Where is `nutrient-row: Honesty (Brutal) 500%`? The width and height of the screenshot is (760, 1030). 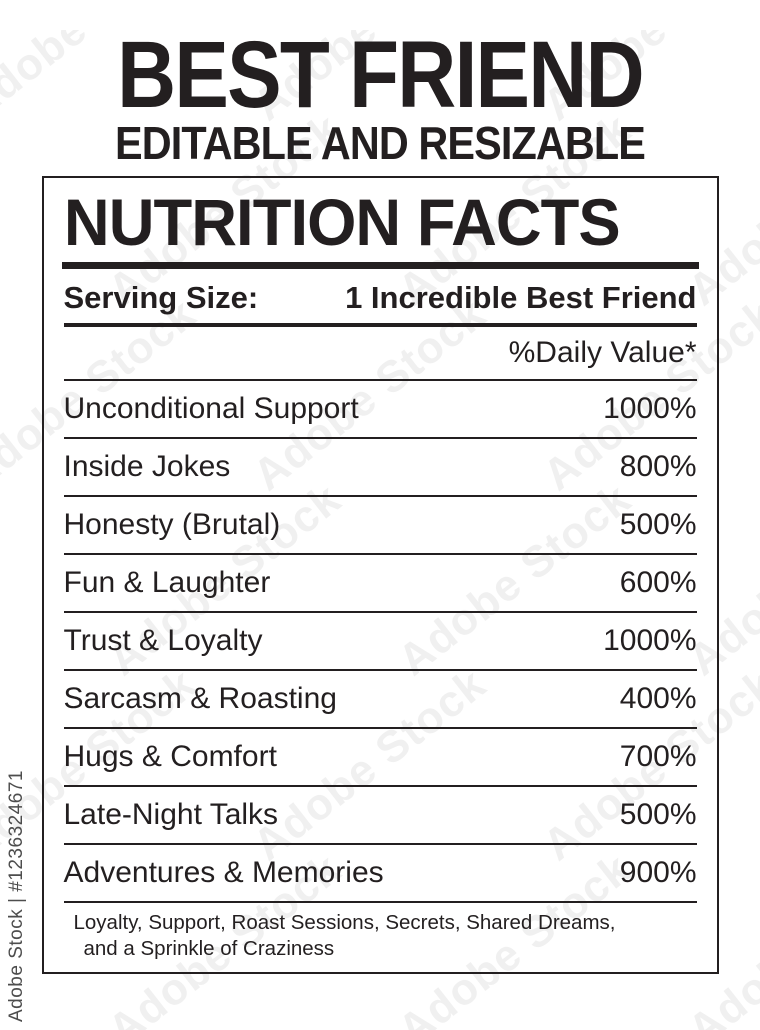 nutrient-row: Honesty (Brutal) 500% is located at coordinates (380, 525).